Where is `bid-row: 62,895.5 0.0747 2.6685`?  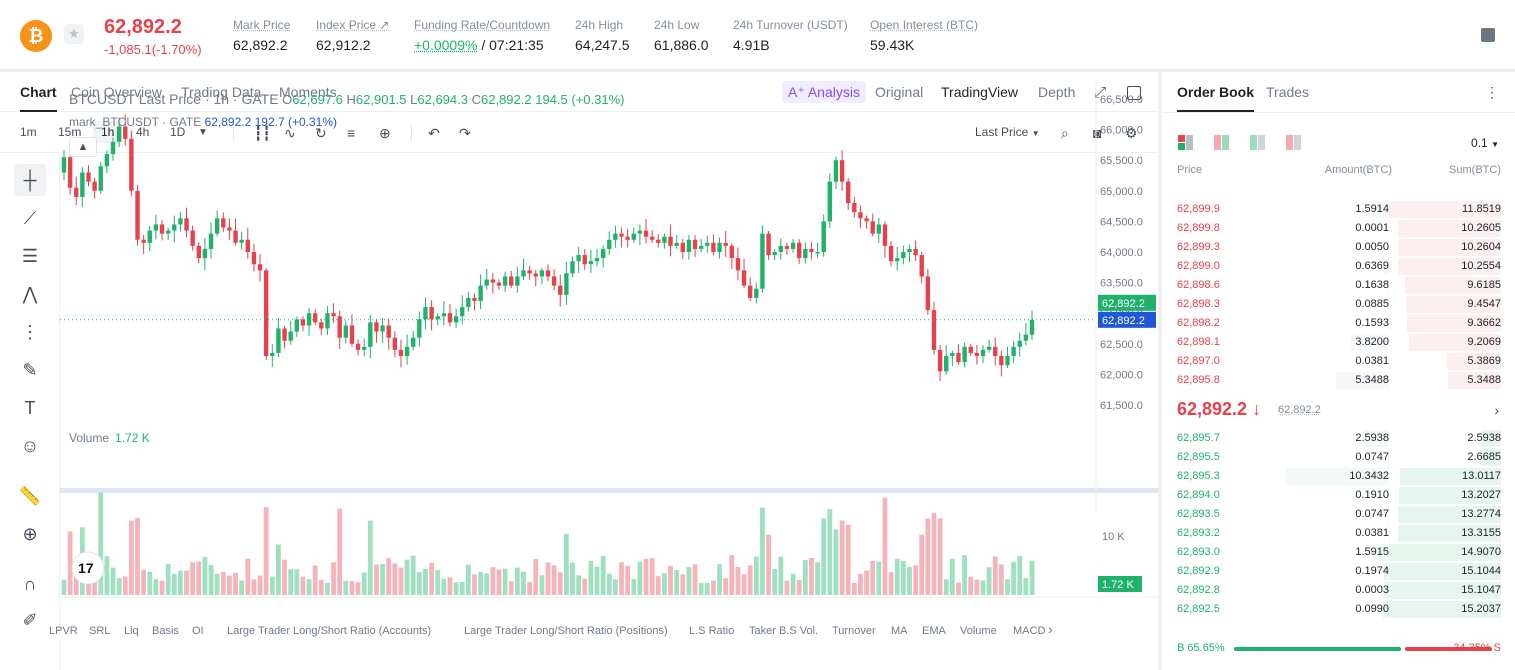 bid-row: 62,895.5 0.0747 2.6685 is located at coordinates (1338, 457).